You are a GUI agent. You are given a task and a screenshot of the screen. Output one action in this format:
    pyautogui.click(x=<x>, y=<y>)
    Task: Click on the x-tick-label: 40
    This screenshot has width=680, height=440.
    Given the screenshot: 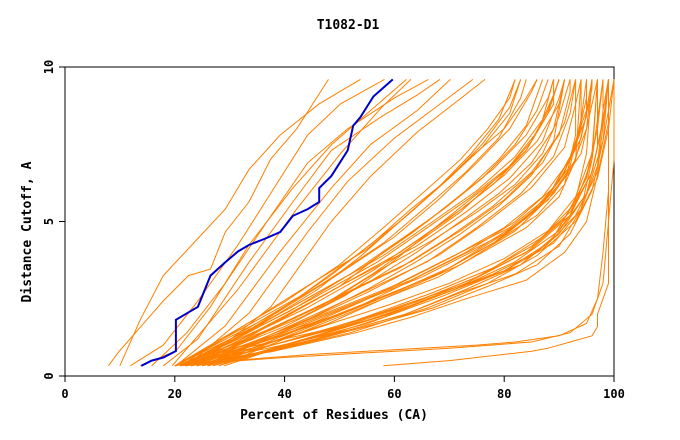 What is the action you would take?
    pyautogui.click(x=284, y=394)
    